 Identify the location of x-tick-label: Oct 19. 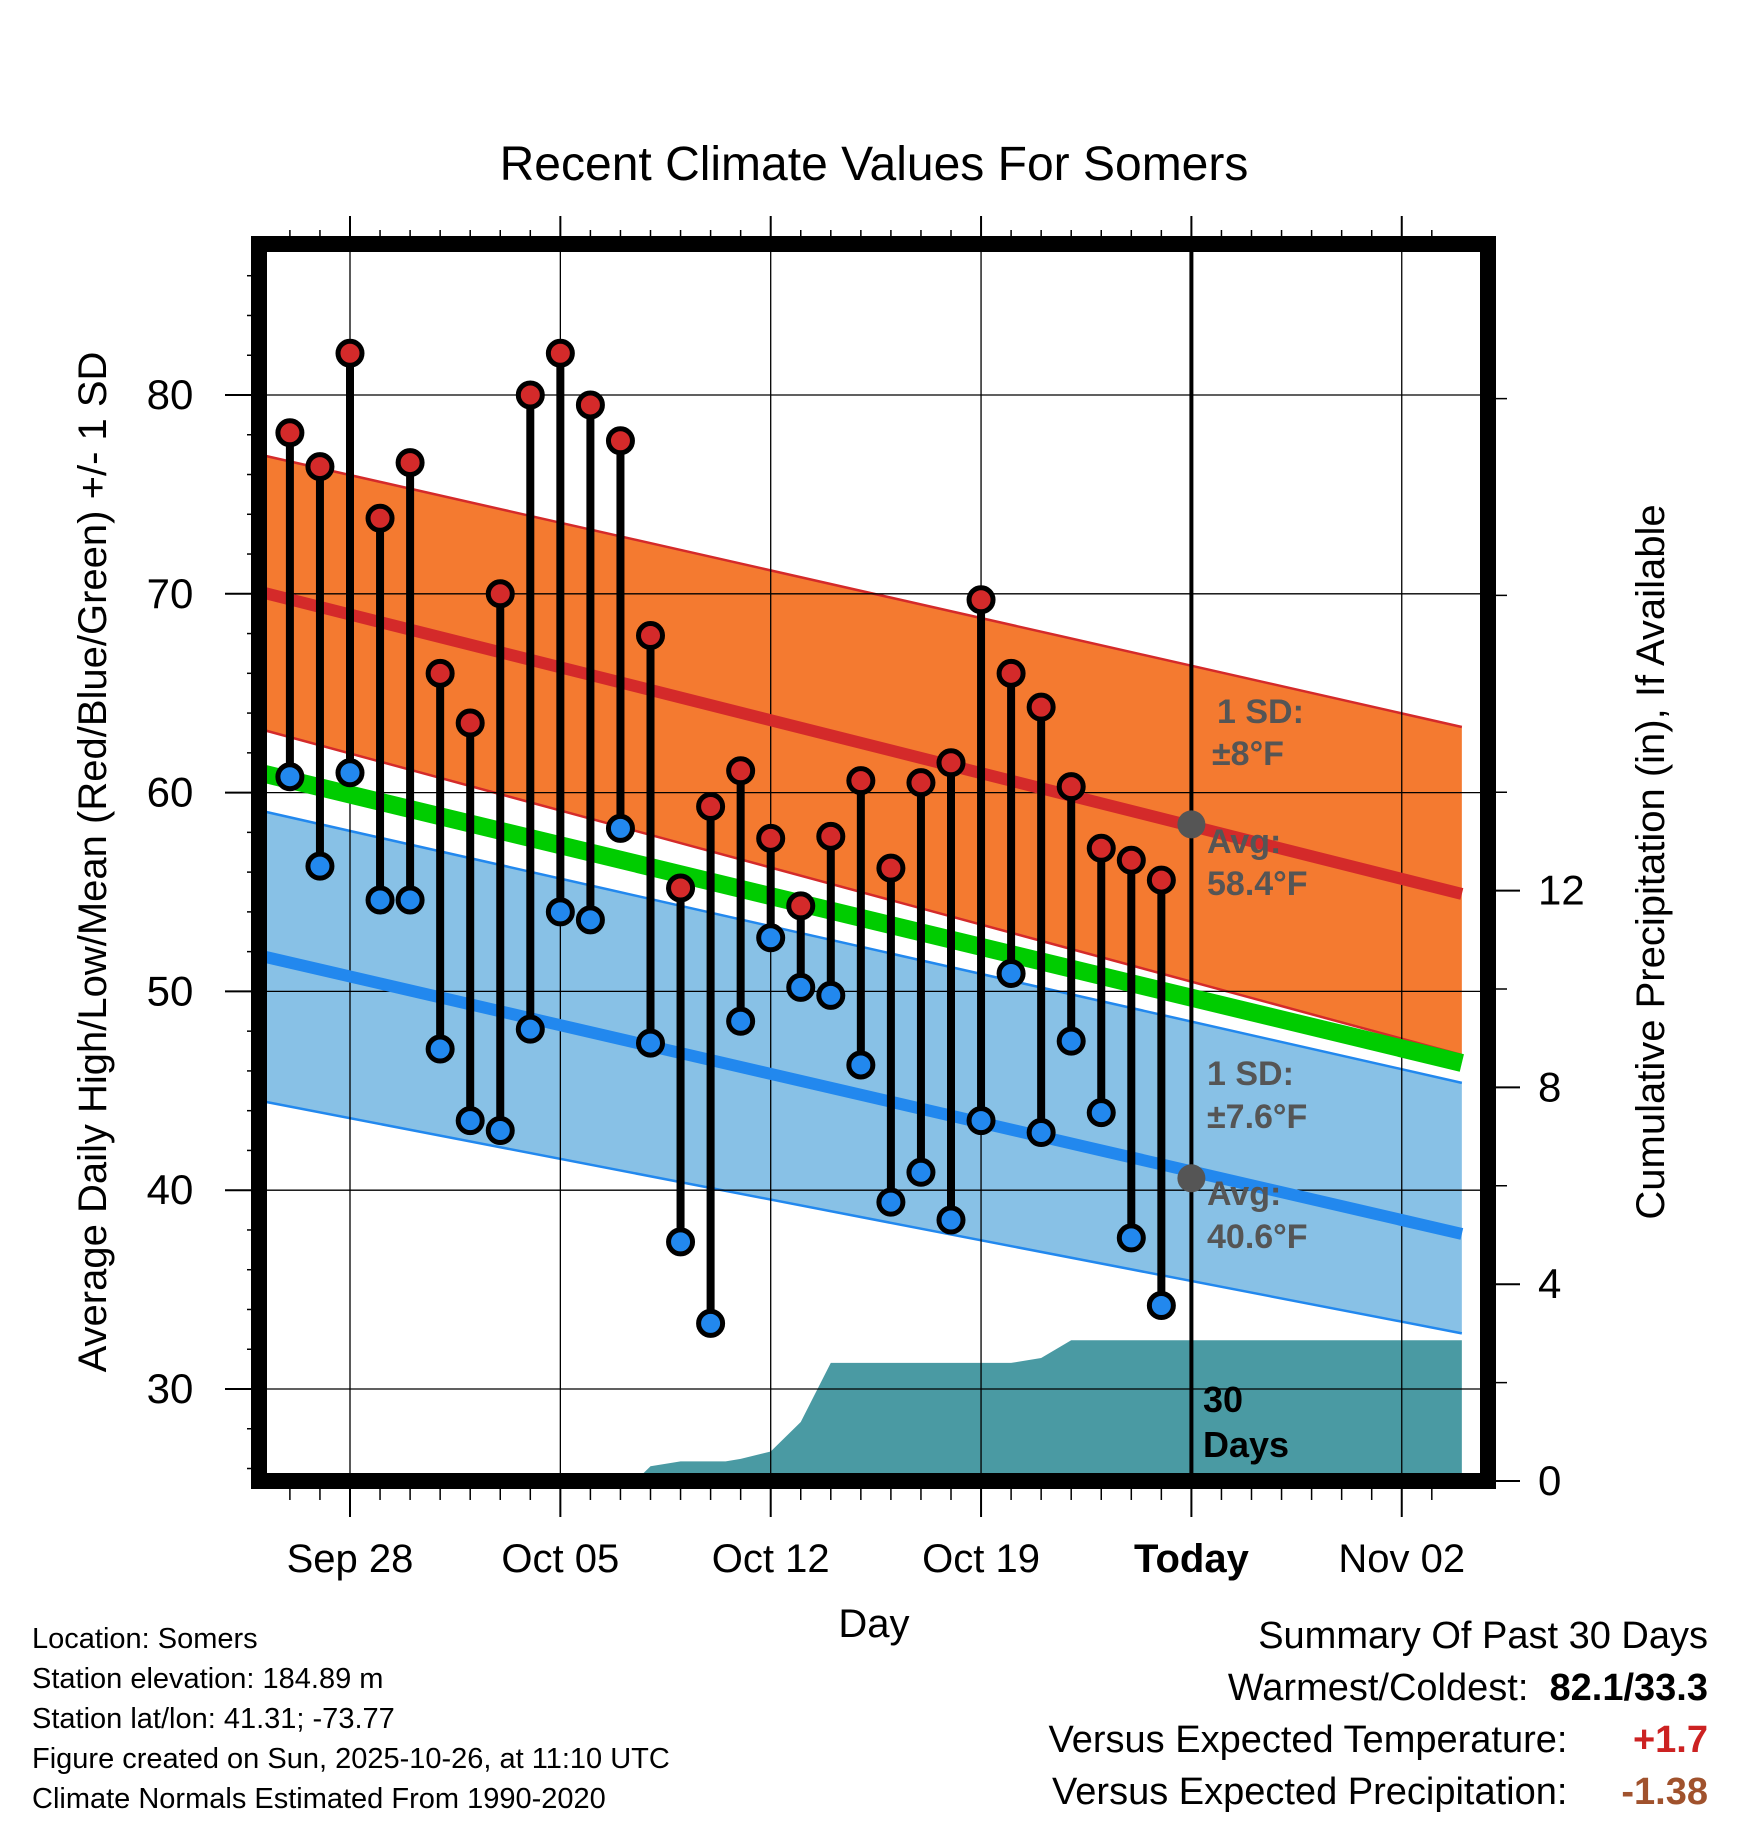
(981, 1559).